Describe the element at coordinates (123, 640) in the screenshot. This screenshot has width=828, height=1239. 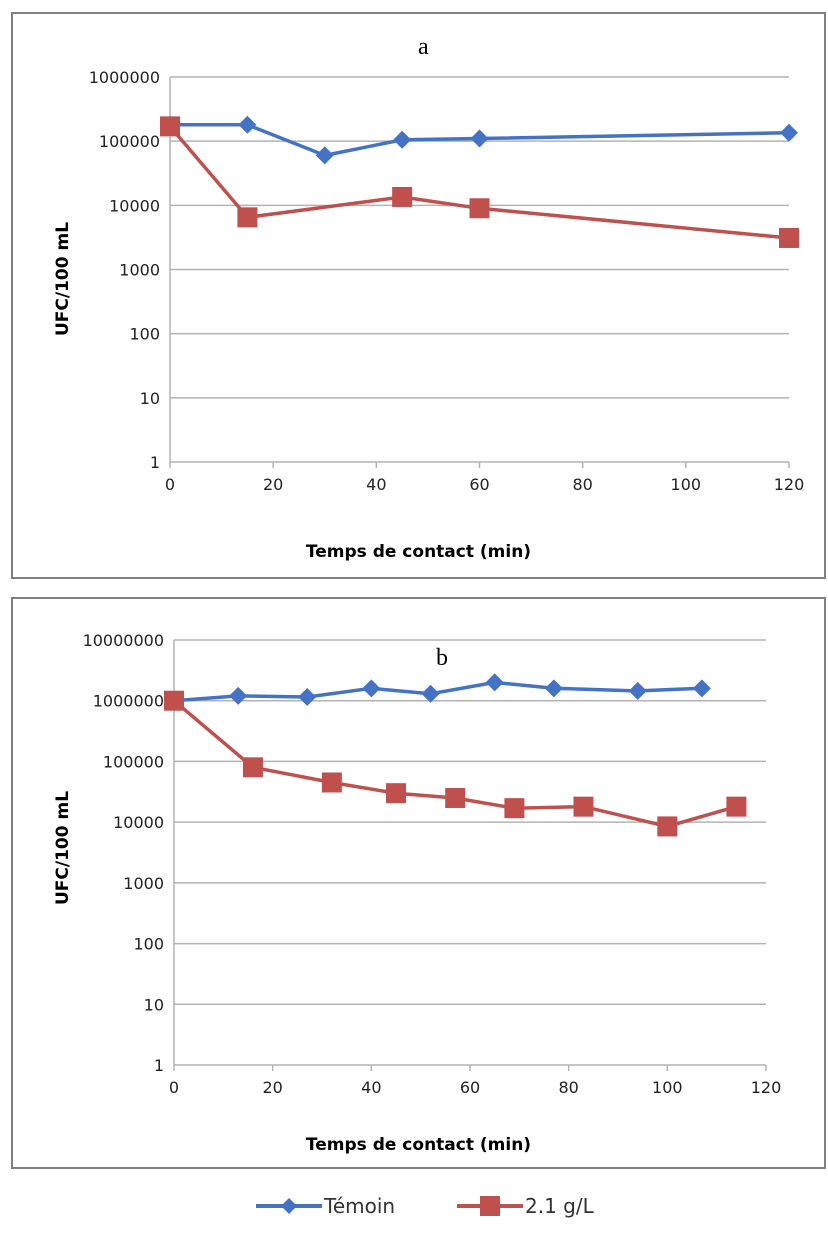
I see `y-tick-label: 10000000` at that location.